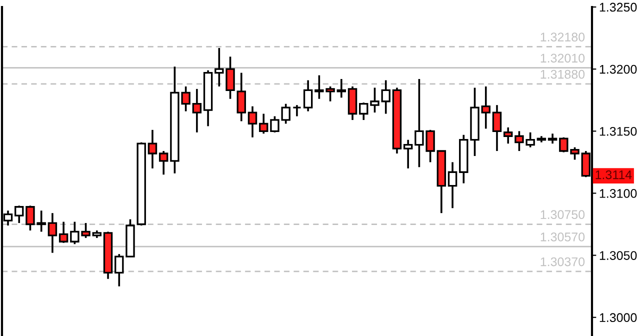 This screenshot has width=641, height=336. Describe the element at coordinates (618, 193) in the screenshot. I see `y-tick-label: 1.3100` at that location.